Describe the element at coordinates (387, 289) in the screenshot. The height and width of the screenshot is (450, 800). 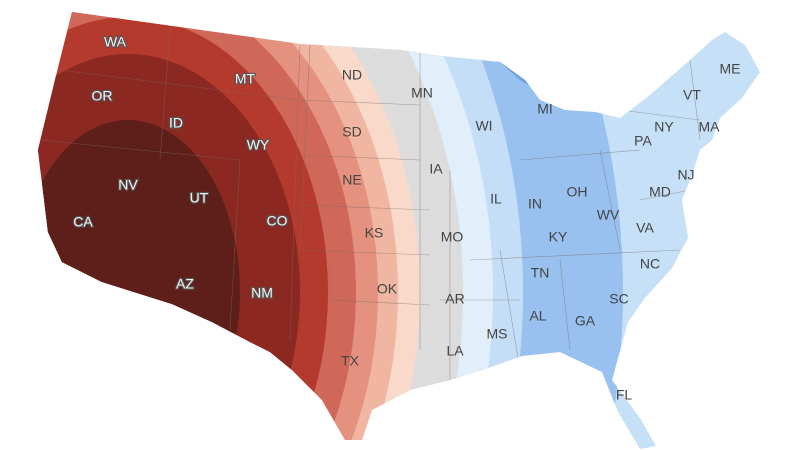
I see `state-label-ok: OK` at that location.